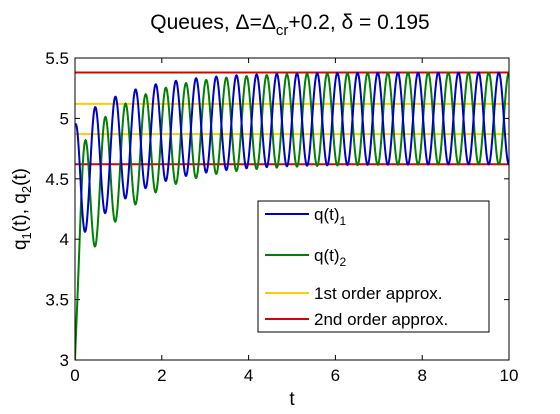 This screenshot has height=414, width=560. I want to click on chart-title: Queues, Δ=Δcr+0.2, δ = 0.195, so click(289, 25).